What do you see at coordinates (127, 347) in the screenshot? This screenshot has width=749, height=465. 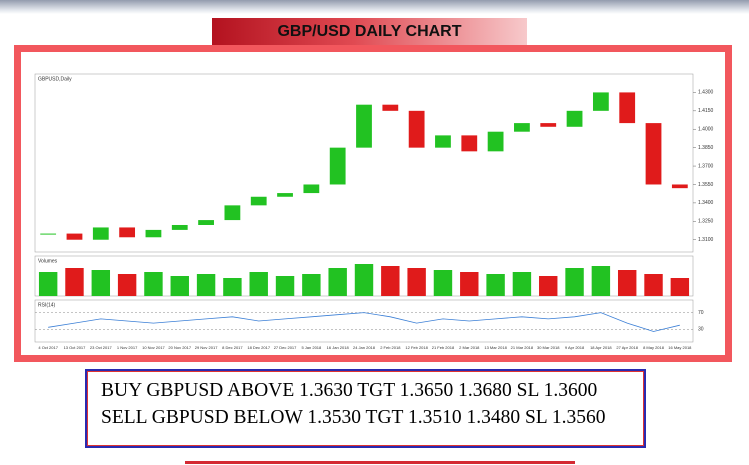 I see `x-tick-label: 1 Nov 2017` at bounding box center [127, 347].